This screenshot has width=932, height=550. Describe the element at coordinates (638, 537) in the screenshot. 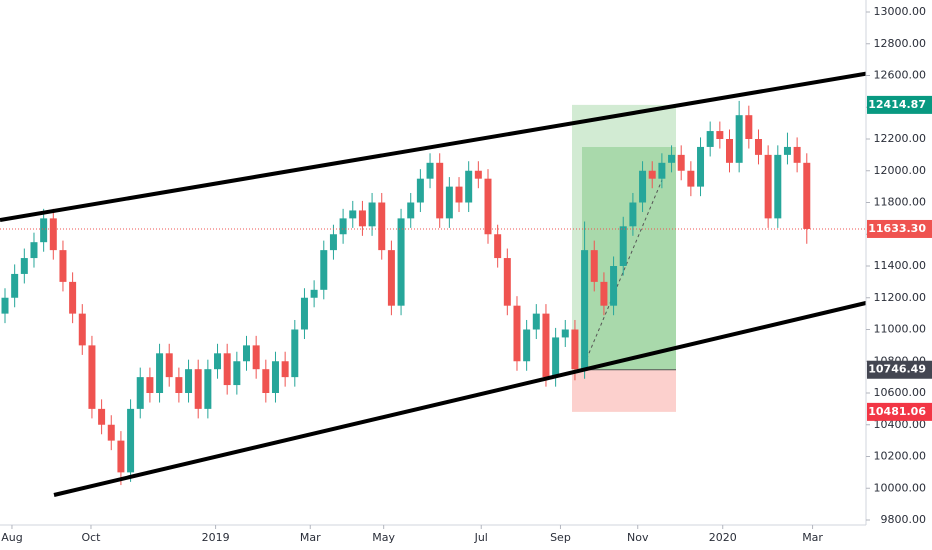

I see `x-tick-label: Nov` at that location.